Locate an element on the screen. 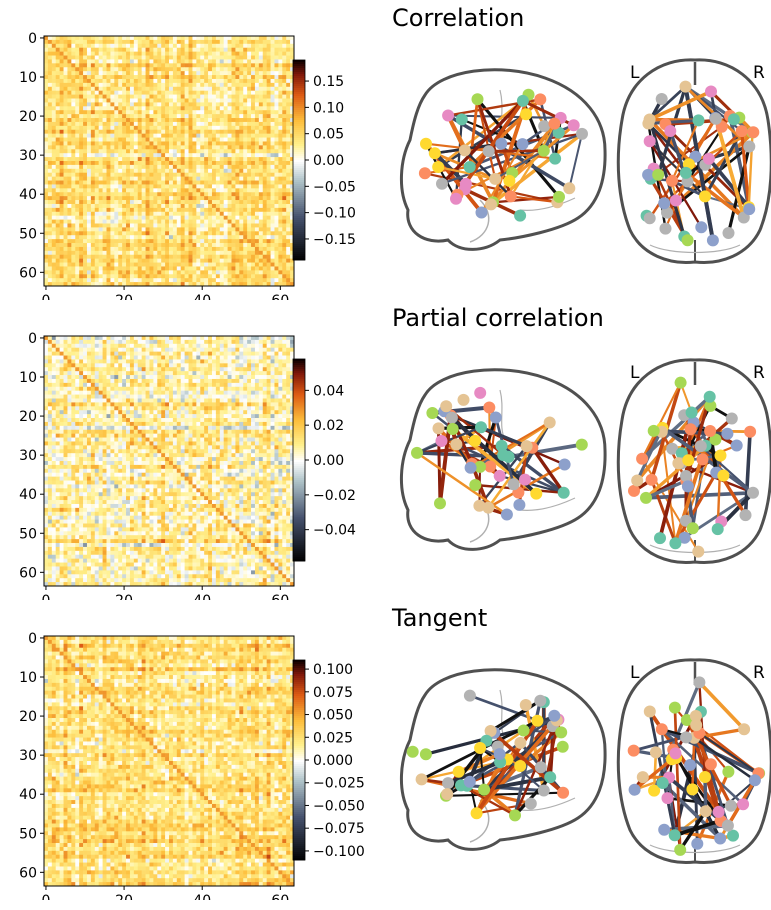  brain-node is located at coordinates (481, 212).